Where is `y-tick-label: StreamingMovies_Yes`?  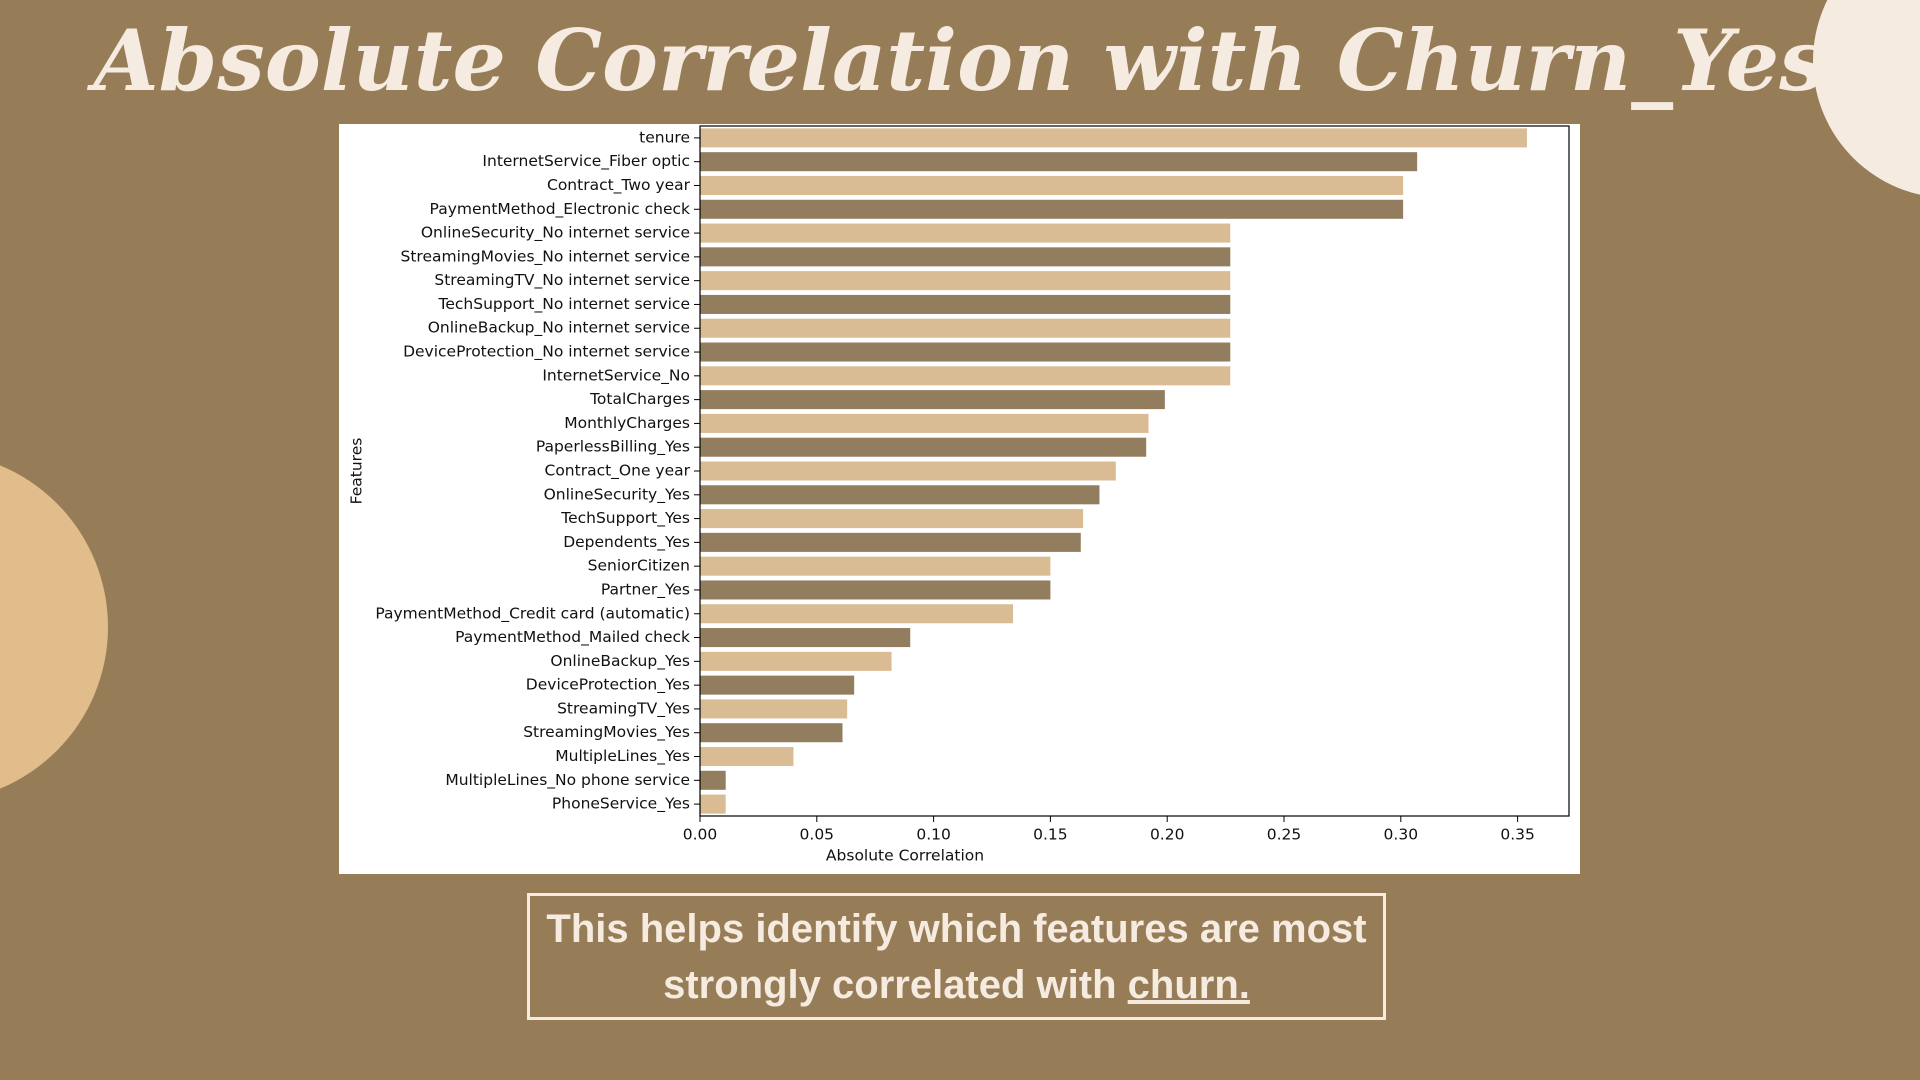 y-tick-label: StreamingMovies_Yes is located at coordinates (606, 732).